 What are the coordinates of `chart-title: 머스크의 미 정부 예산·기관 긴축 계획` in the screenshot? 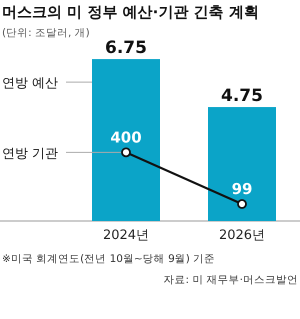 It's located at (130, 12).